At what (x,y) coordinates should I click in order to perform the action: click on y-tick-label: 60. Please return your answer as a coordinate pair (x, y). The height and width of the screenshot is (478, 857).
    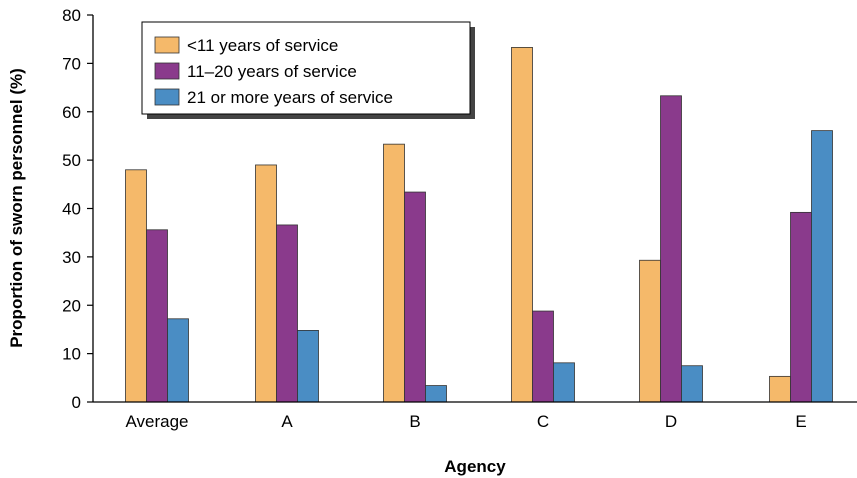
    Looking at the image, I should click on (71, 112).